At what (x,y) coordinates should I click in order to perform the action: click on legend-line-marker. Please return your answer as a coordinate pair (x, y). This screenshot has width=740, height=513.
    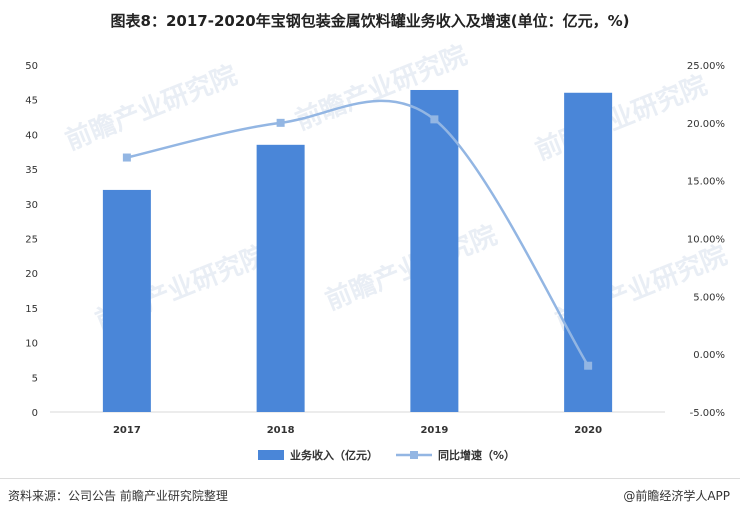
    Looking at the image, I should click on (414, 455).